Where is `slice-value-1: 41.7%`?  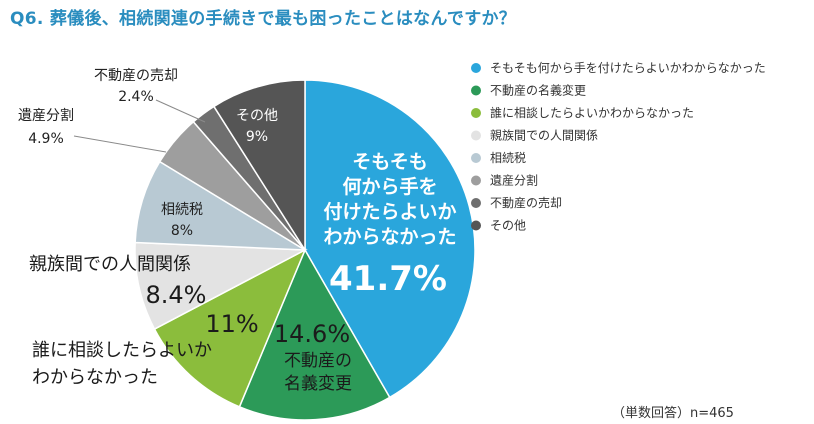 slice-value-1: 41.7% is located at coordinates (388, 279).